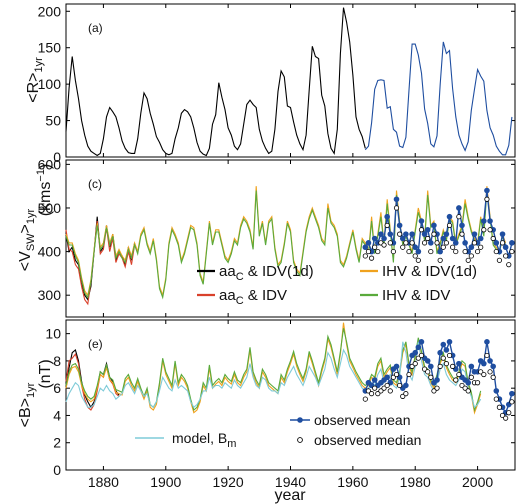 The image size is (520, 504). What do you see at coordinates (352, 482) in the screenshot?
I see `x-tick-label: 1960` at bounding box center [352, 482].